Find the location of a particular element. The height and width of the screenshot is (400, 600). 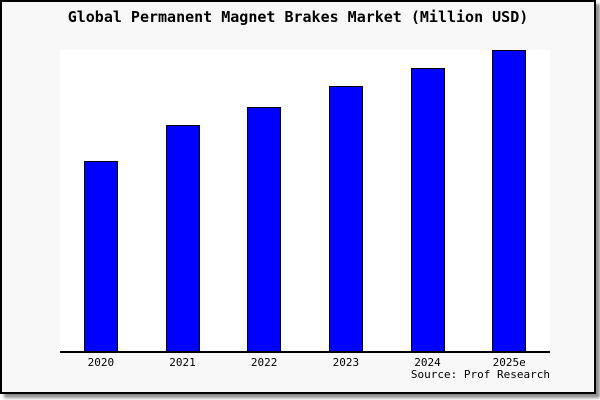

bar-2025e is located at coordinates (509, 200).